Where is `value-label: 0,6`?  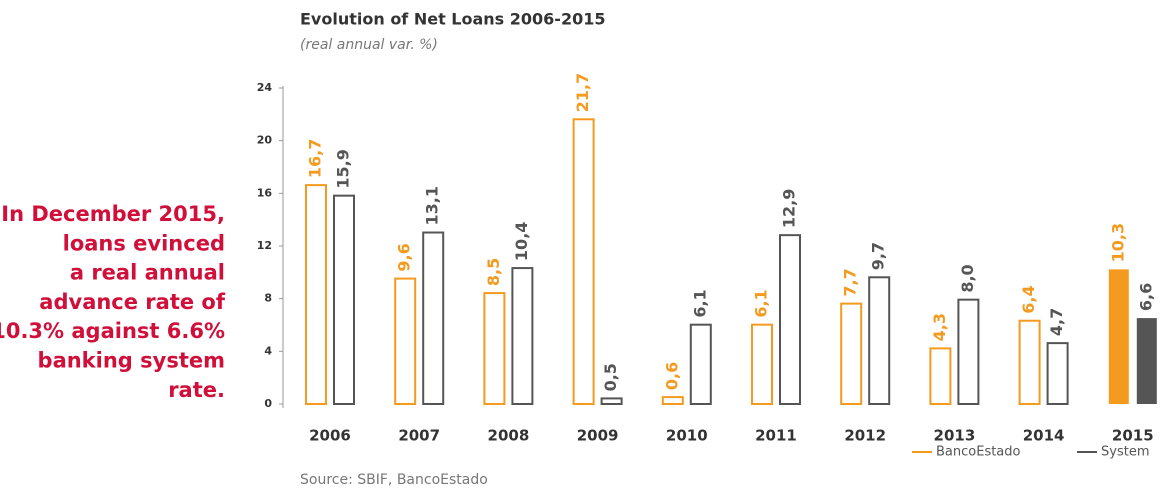 value-label: 0,6 is located at coordinates (671, 376).